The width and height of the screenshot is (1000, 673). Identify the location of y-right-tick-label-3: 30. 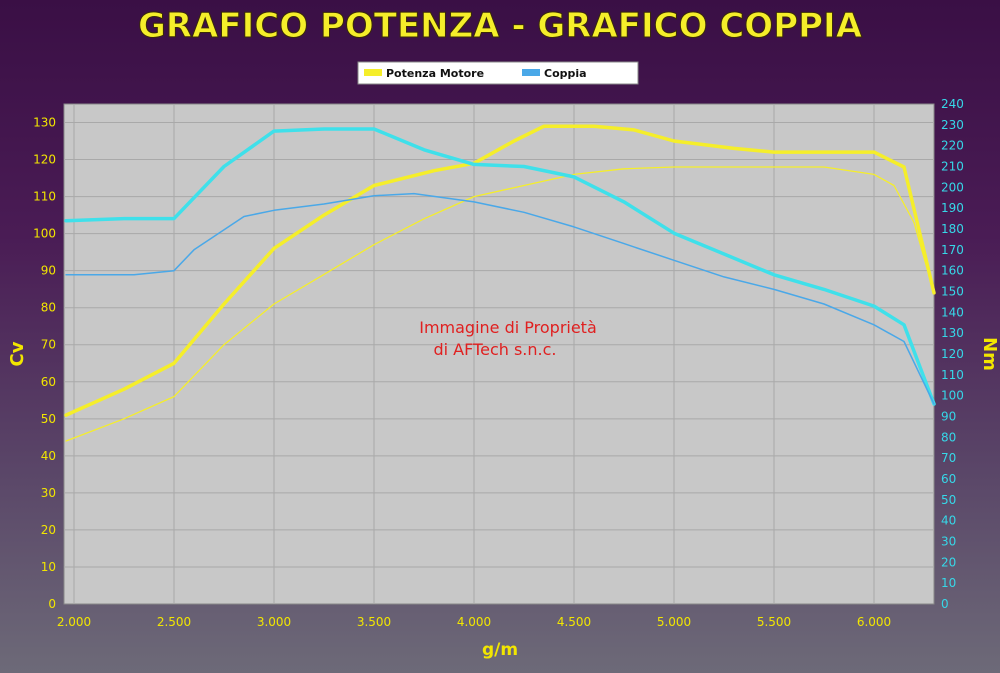
(948, 542).